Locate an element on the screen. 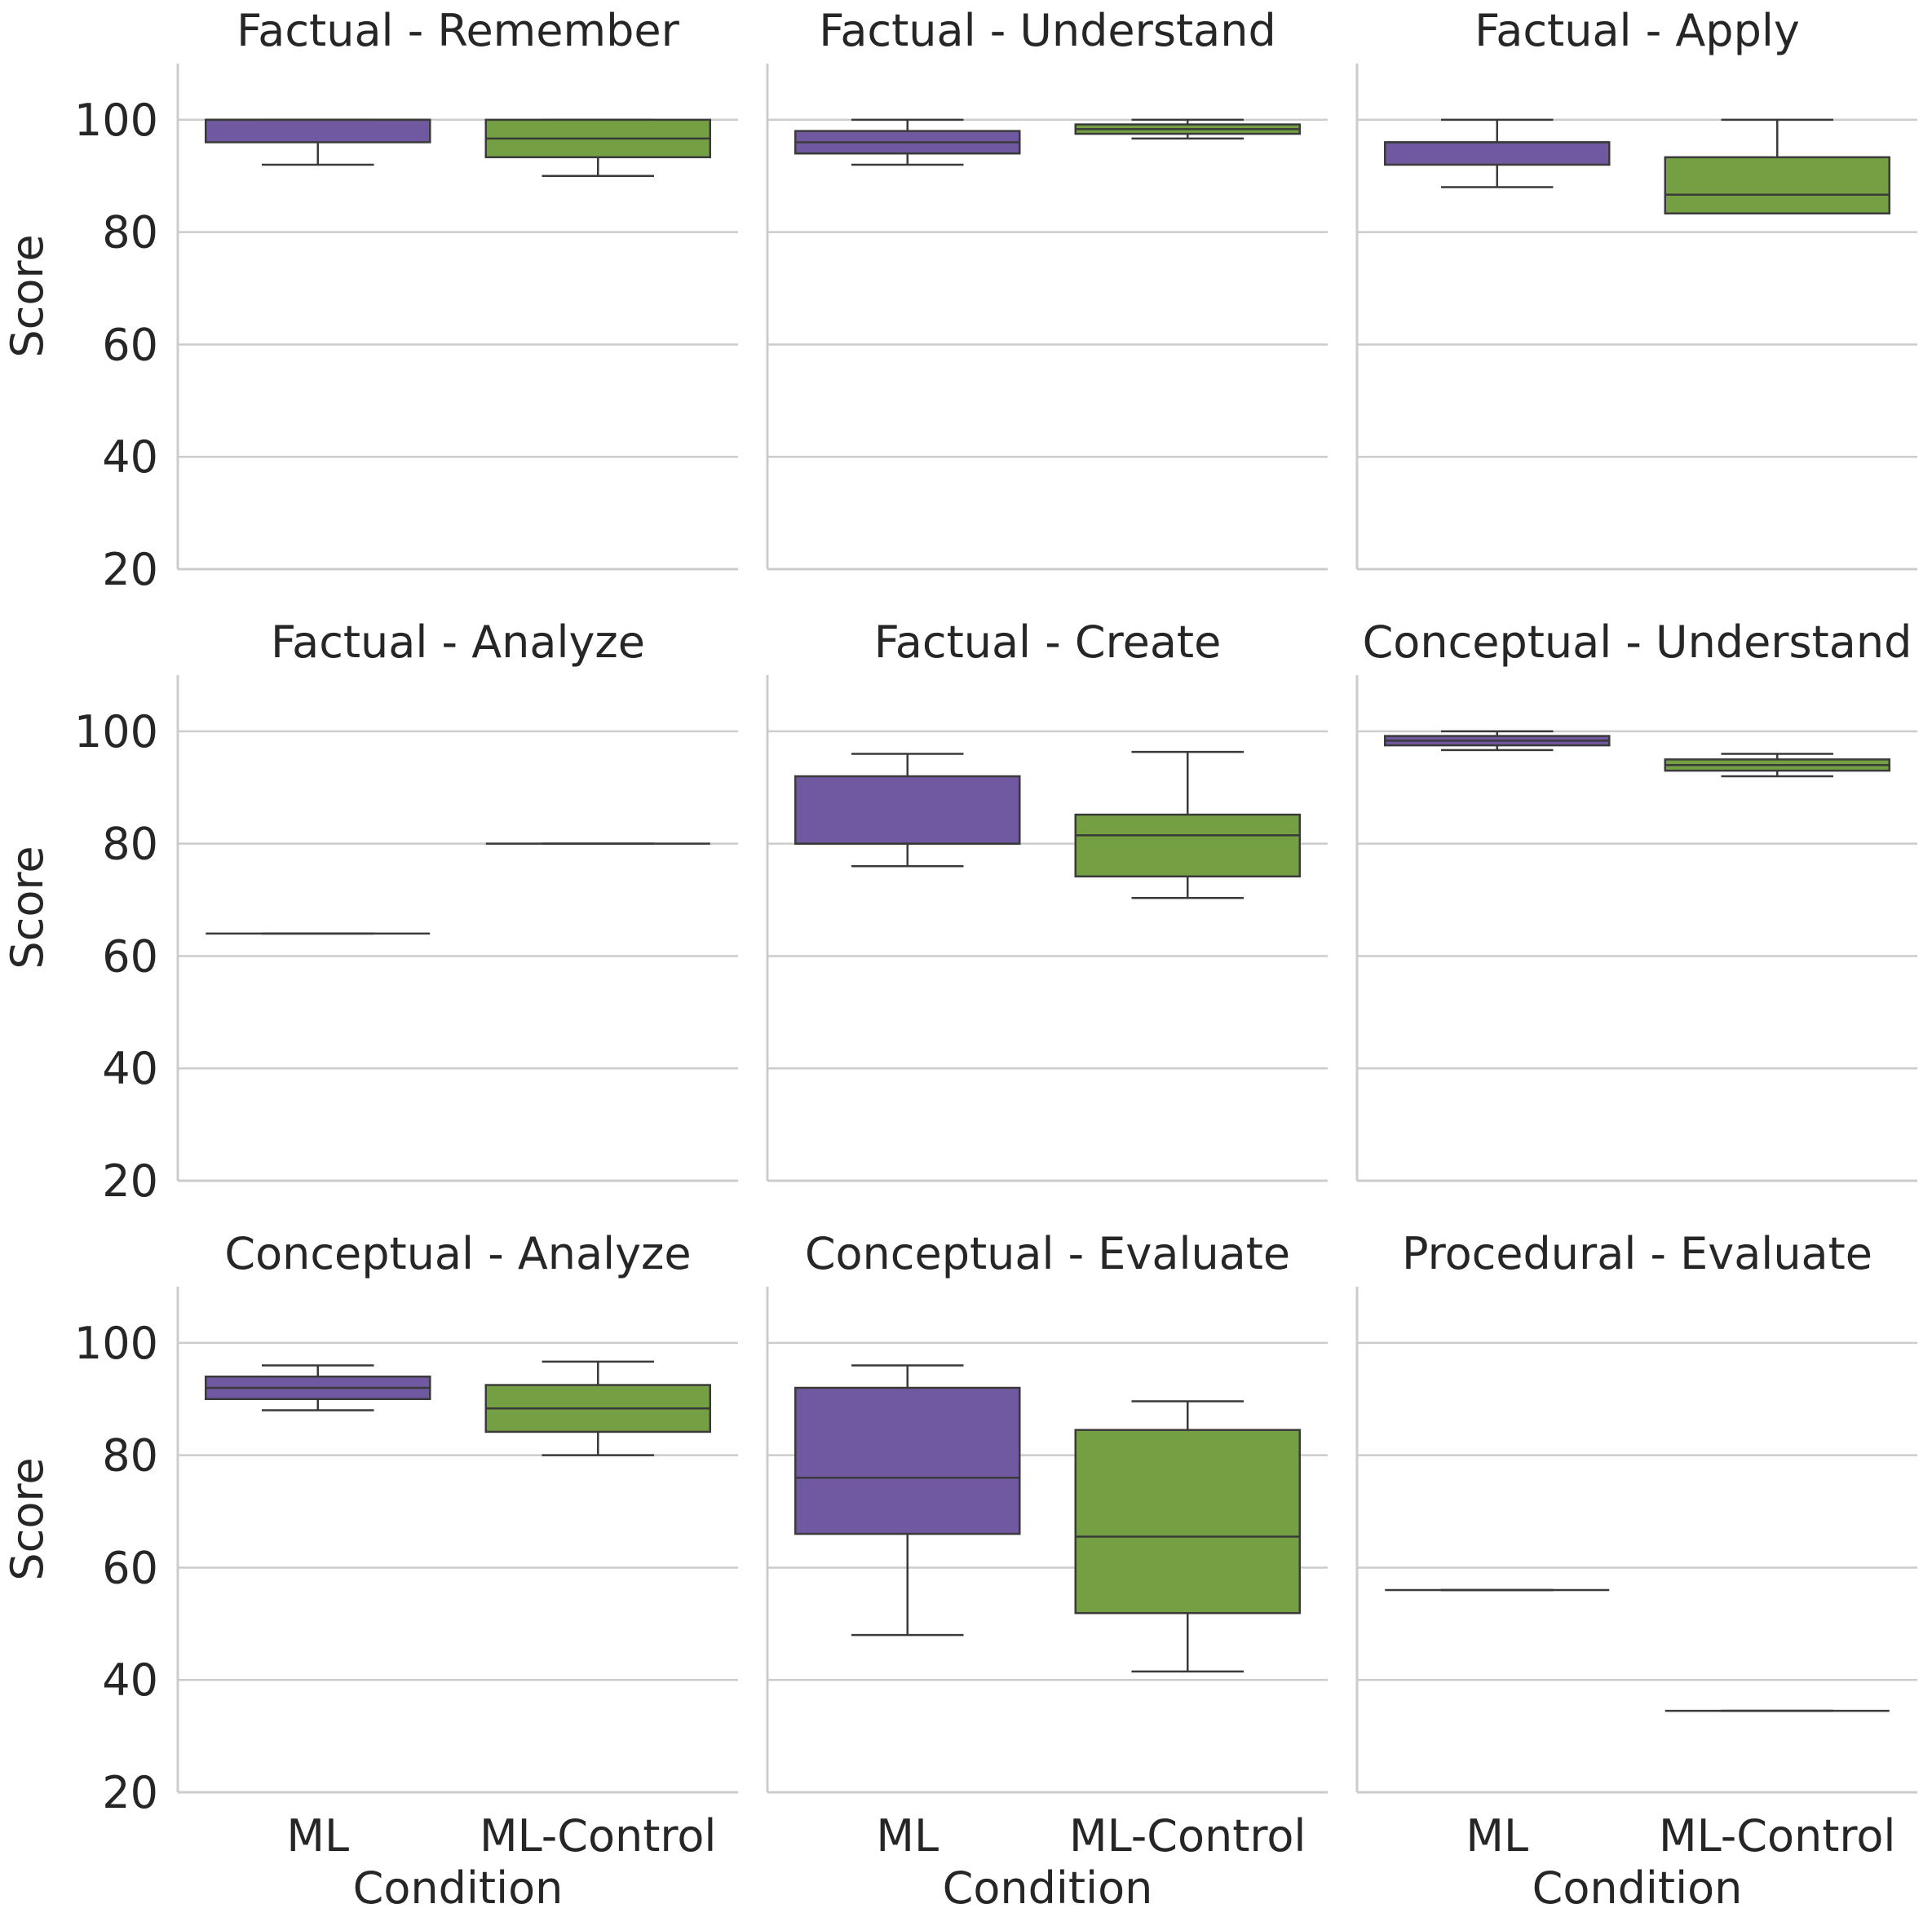 The width and height of the screenshot is (1932, 1926). panel-title: Conceptual - Analyze is located at coordinates (457, 1253).